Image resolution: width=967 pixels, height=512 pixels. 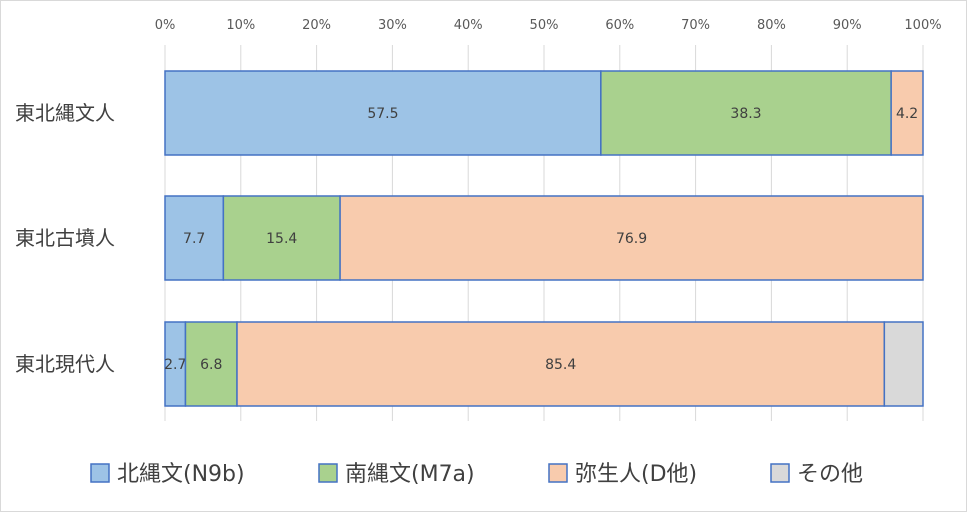 I want to click on legend-label: 弥生人(D他), so click(x=636, y=474).